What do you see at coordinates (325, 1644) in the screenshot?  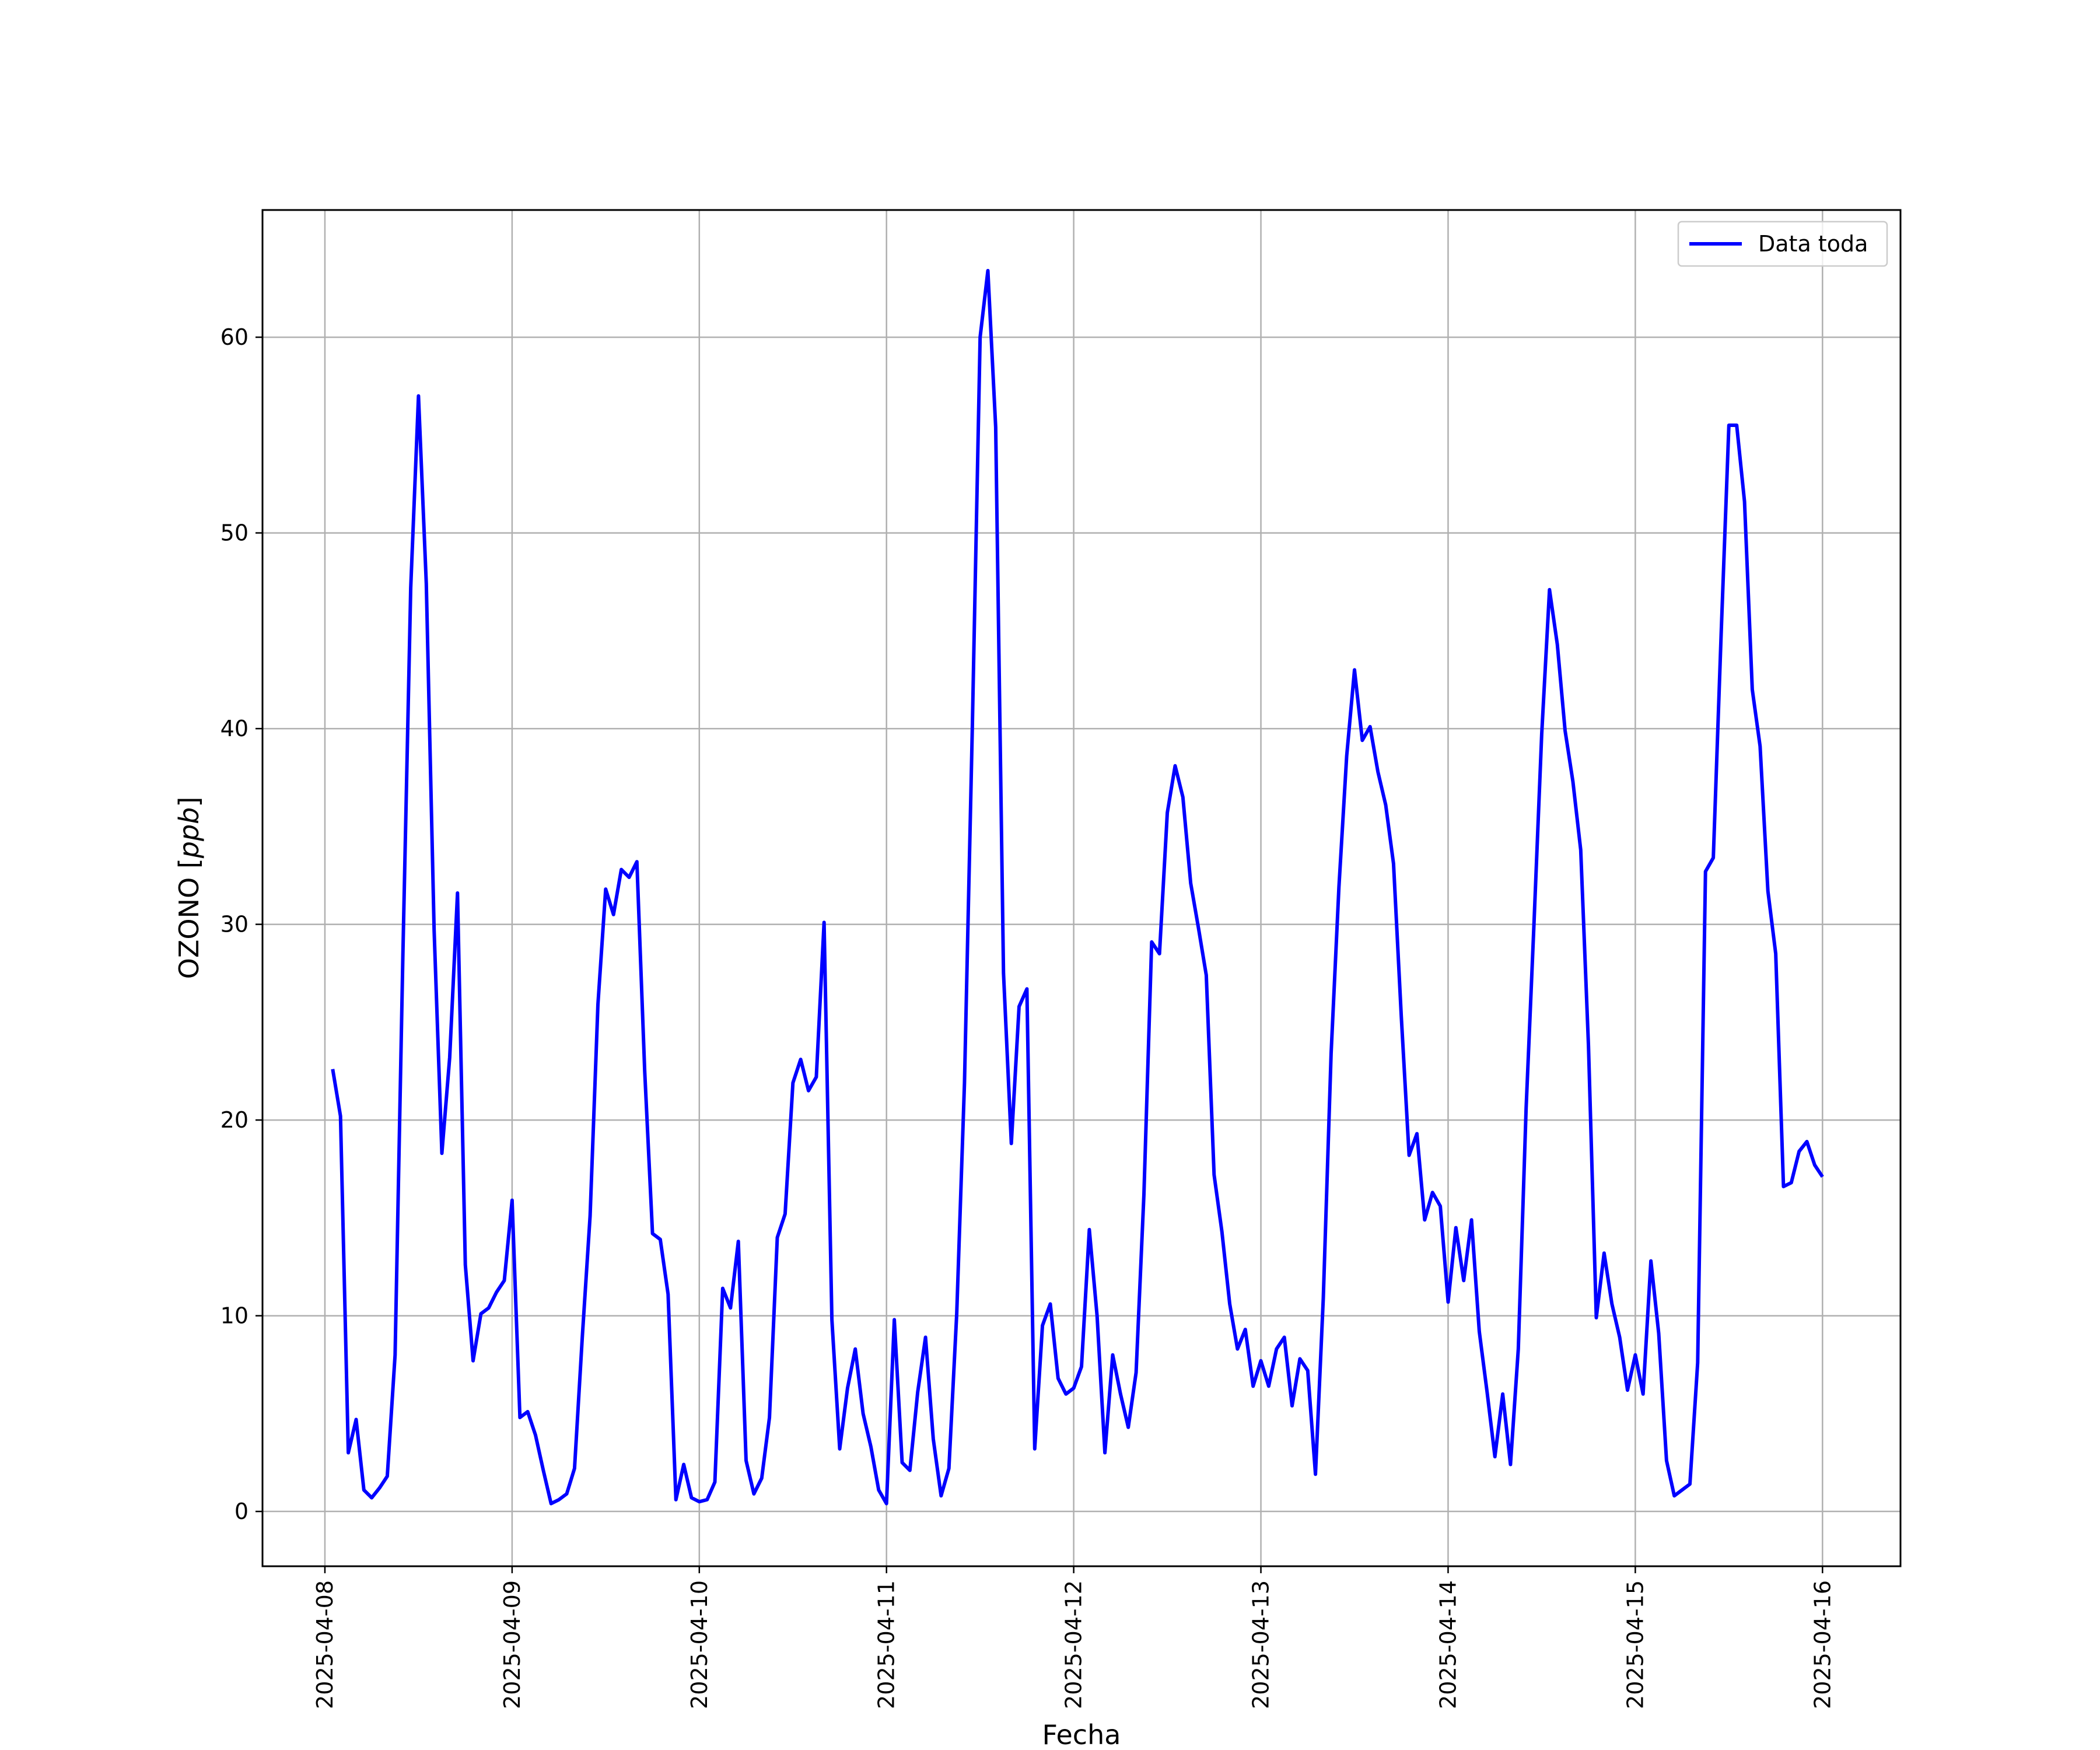 I see `x-tick-label: 2025-04-08` at bounding box center [325, 1644].